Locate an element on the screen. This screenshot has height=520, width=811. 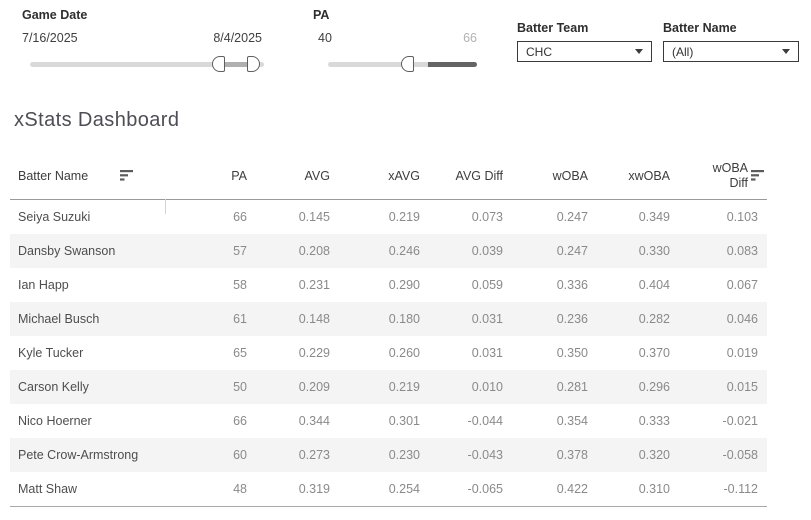
column-header-pa: PA is located at coordinates (239, 175).